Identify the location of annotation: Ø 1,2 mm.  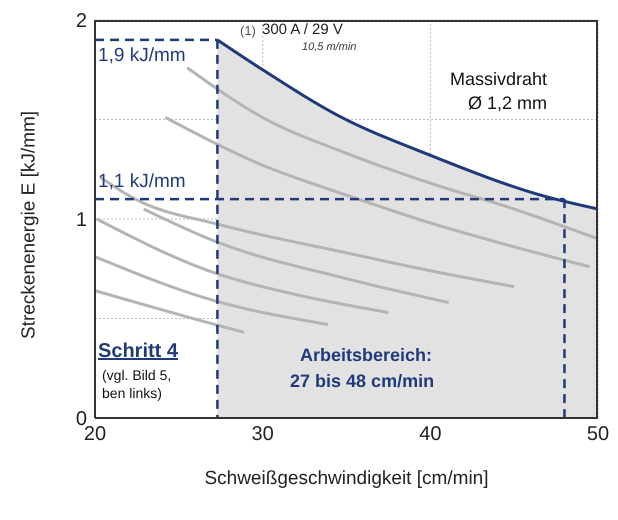
(508, 103).